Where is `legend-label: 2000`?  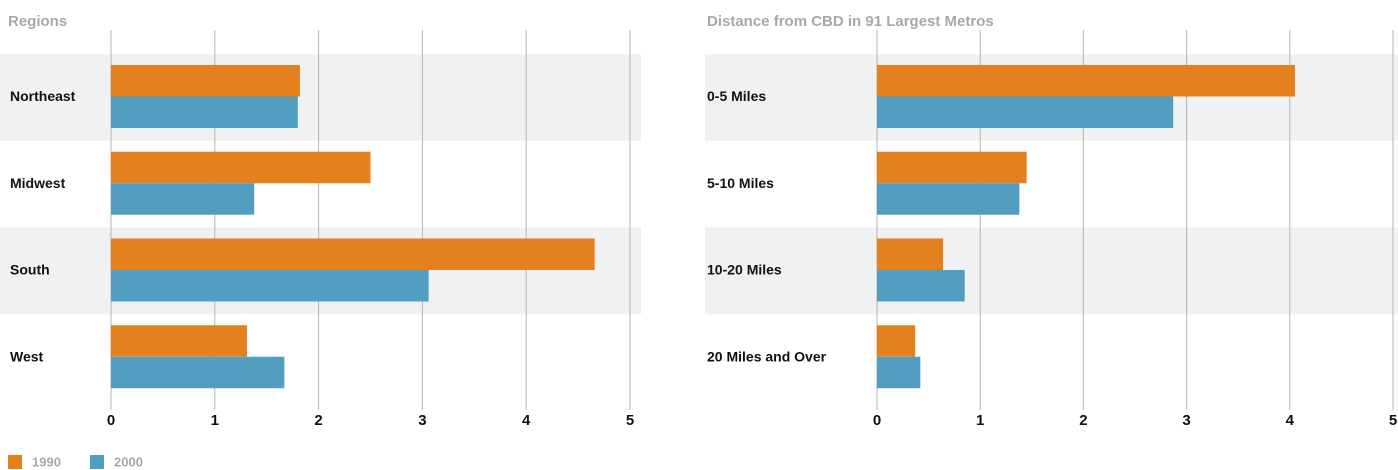
legend-label: 2000 is located at coordinates (128, 461).